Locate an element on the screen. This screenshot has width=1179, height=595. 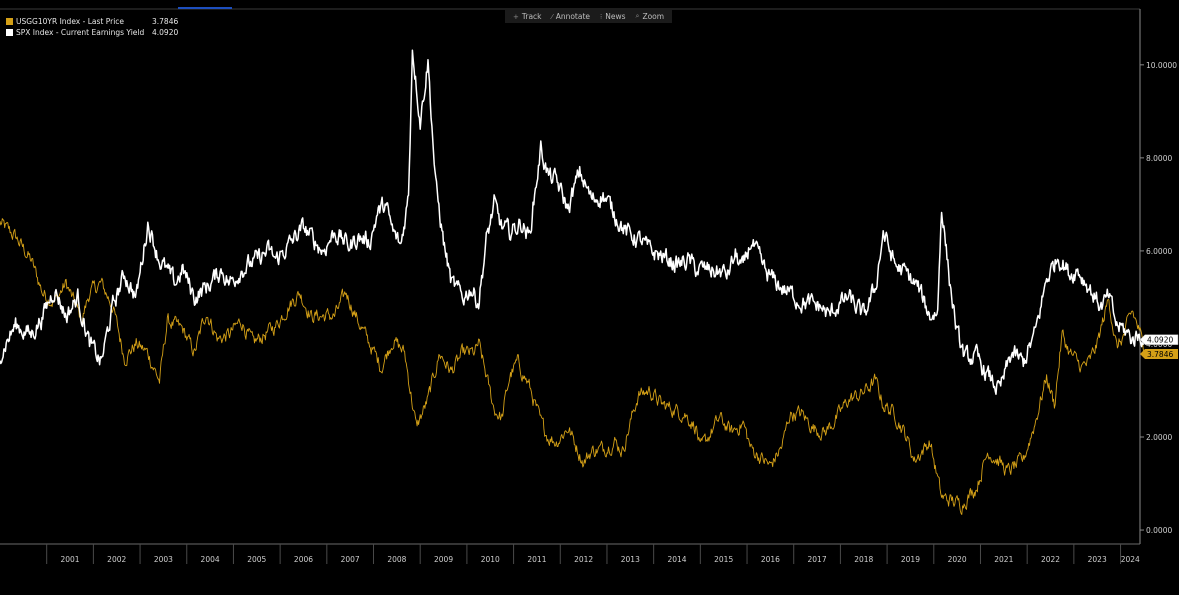
x-tick-label: 2008 is located at coordinates (396, 559).